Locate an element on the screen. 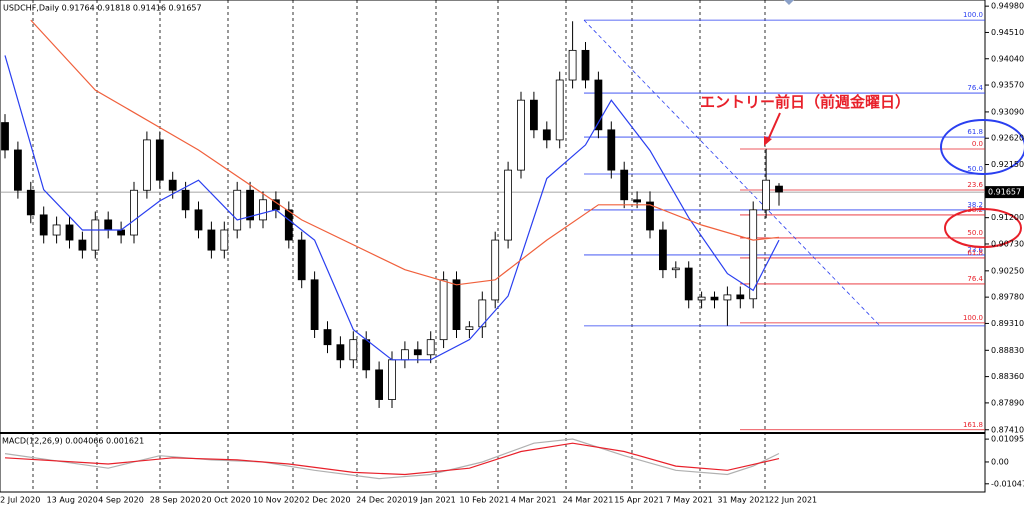 This screenshot has height=515, width=1024. y-tick-label: 0.94510 is located at coordinates (1007, 32).